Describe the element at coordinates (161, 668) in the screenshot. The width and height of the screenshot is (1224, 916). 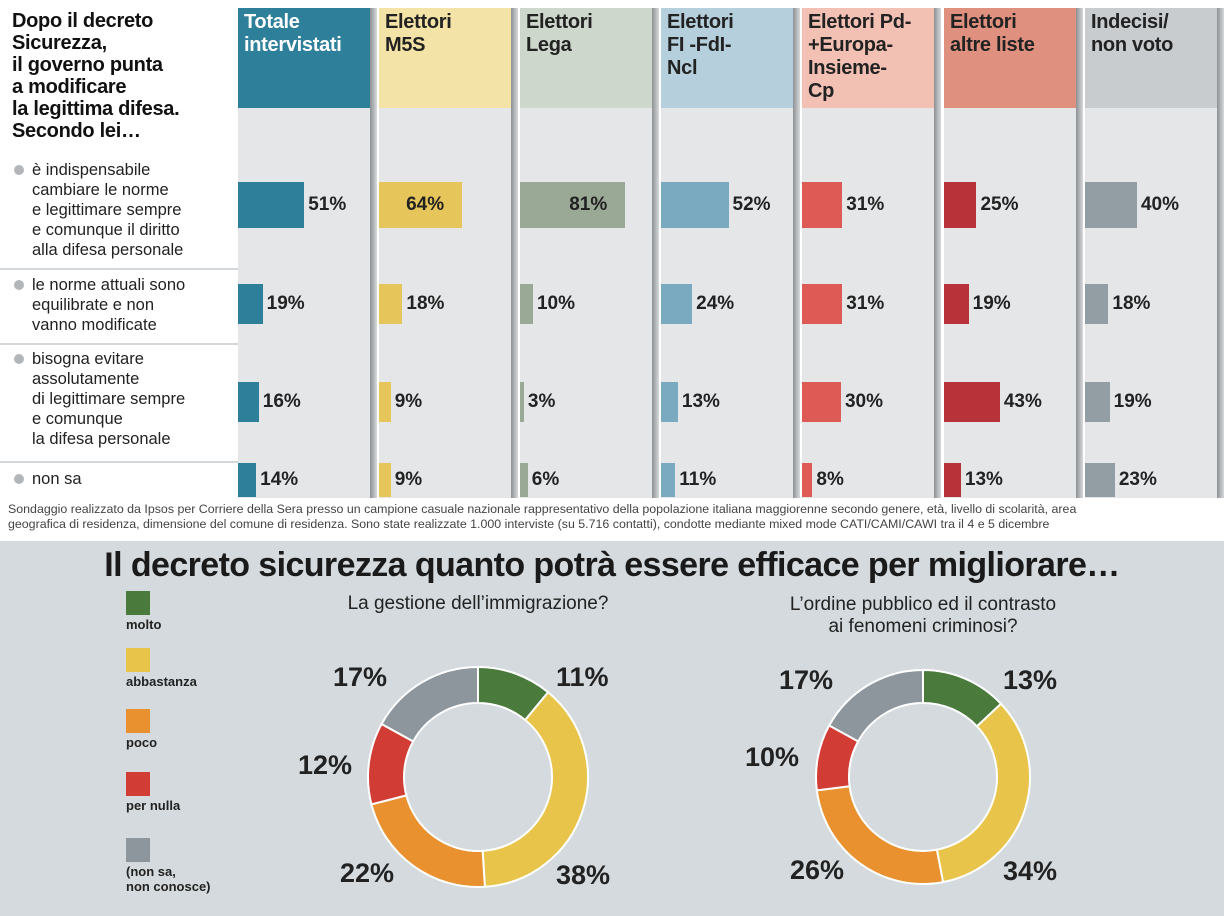
I see `legend-item: abbastanza` at that location.